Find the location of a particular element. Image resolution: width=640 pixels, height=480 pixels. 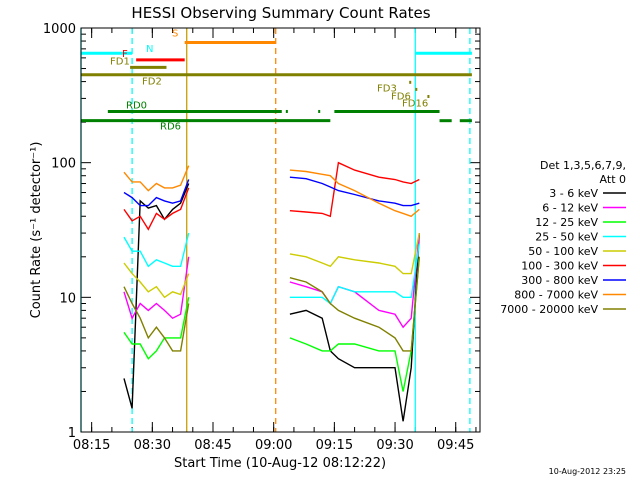

x-axis-label: Start Time (10-Aug-12 08:12:22) is located at coordinates (280, 463).